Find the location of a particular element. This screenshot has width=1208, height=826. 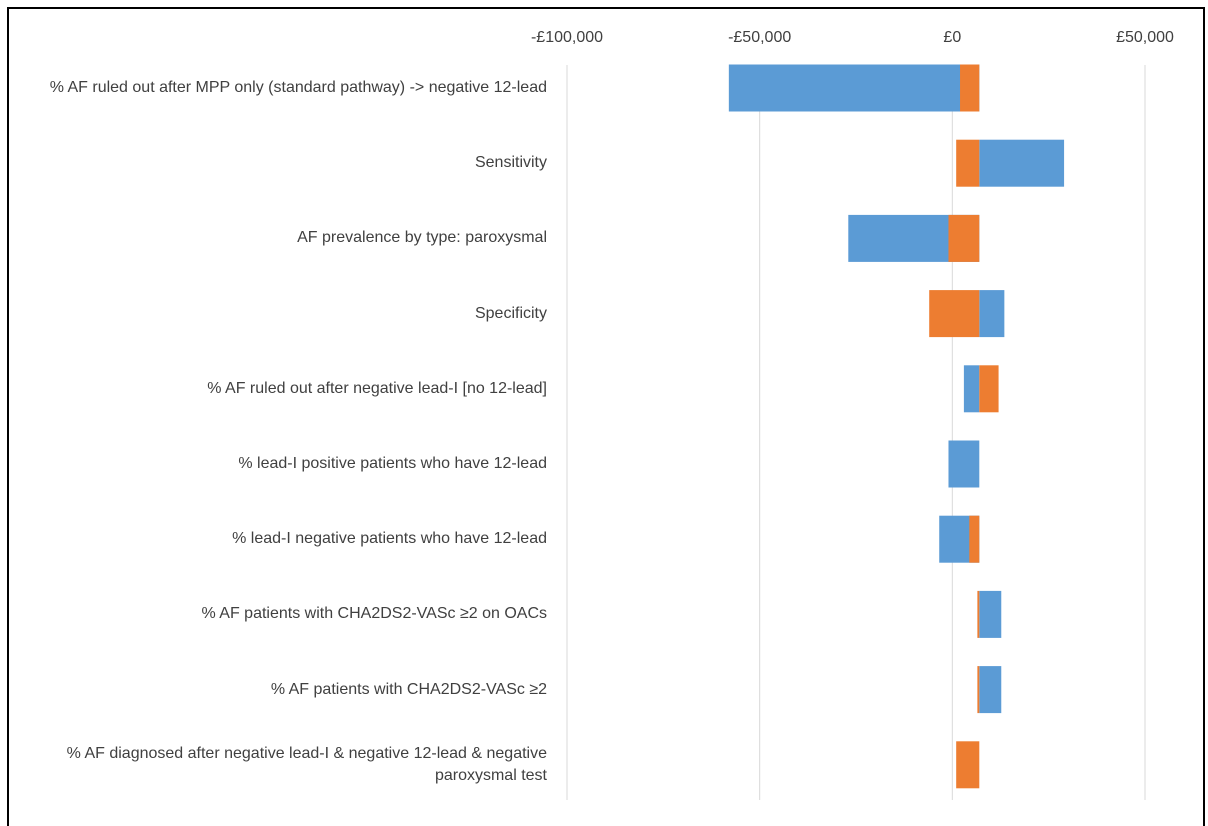

category-label: % AF patients with CHA2DS2-VASc ≥2 is located at coordinates (408, 689).